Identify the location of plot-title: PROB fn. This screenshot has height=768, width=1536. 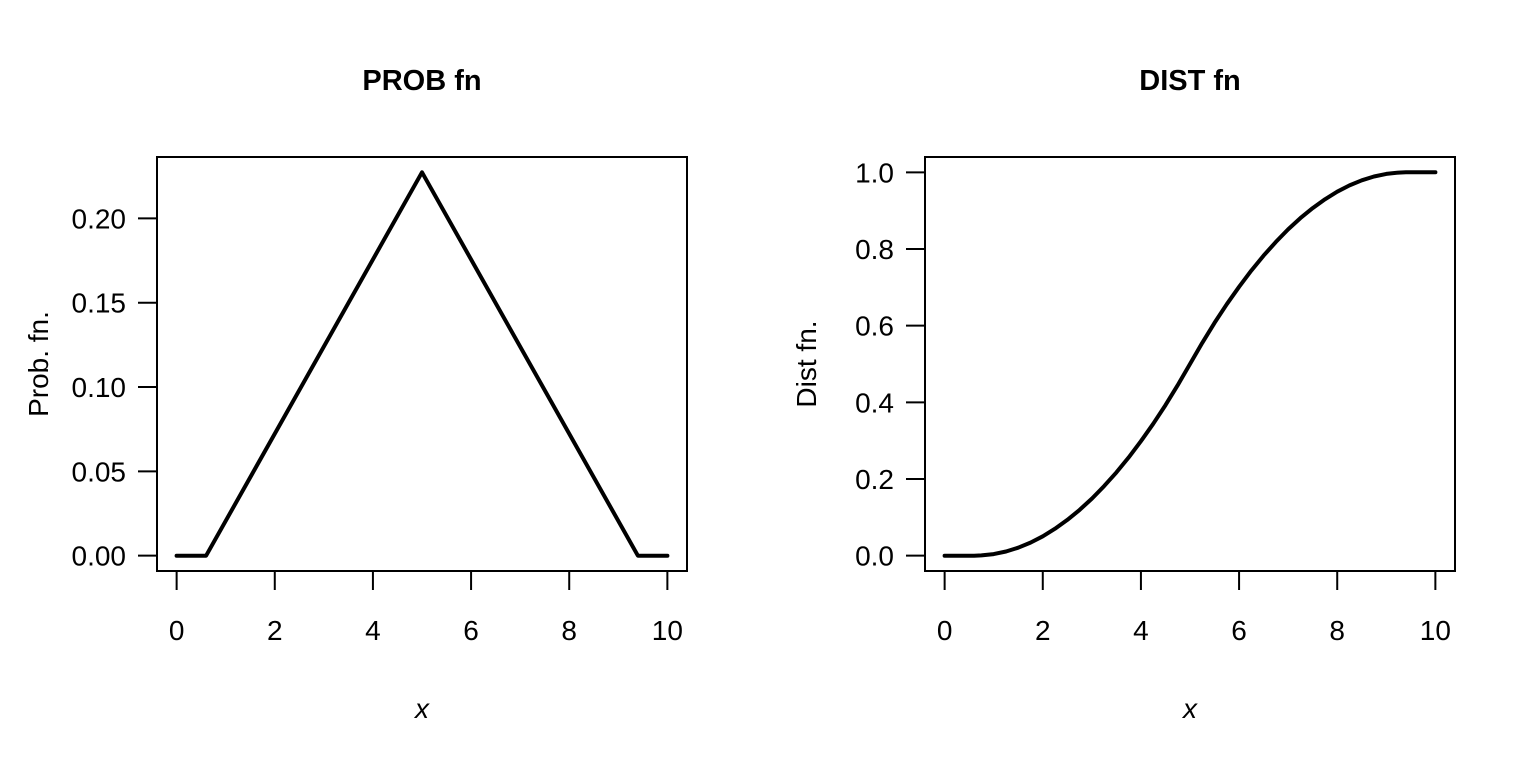
(421, 81).